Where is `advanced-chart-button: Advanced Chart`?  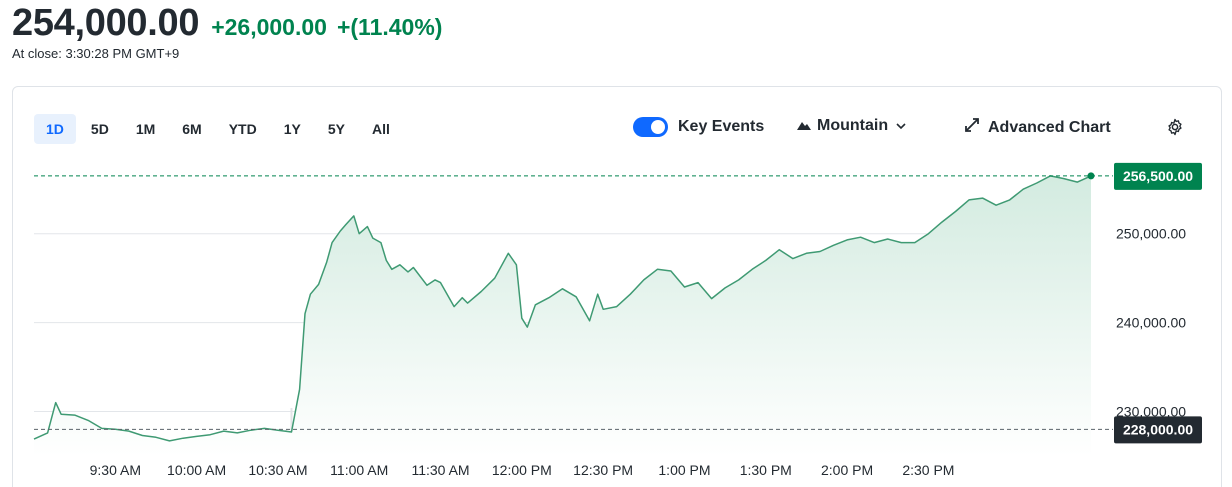 advanced-chart-button: Advanced Chart is located at coordinates (1037, 127).